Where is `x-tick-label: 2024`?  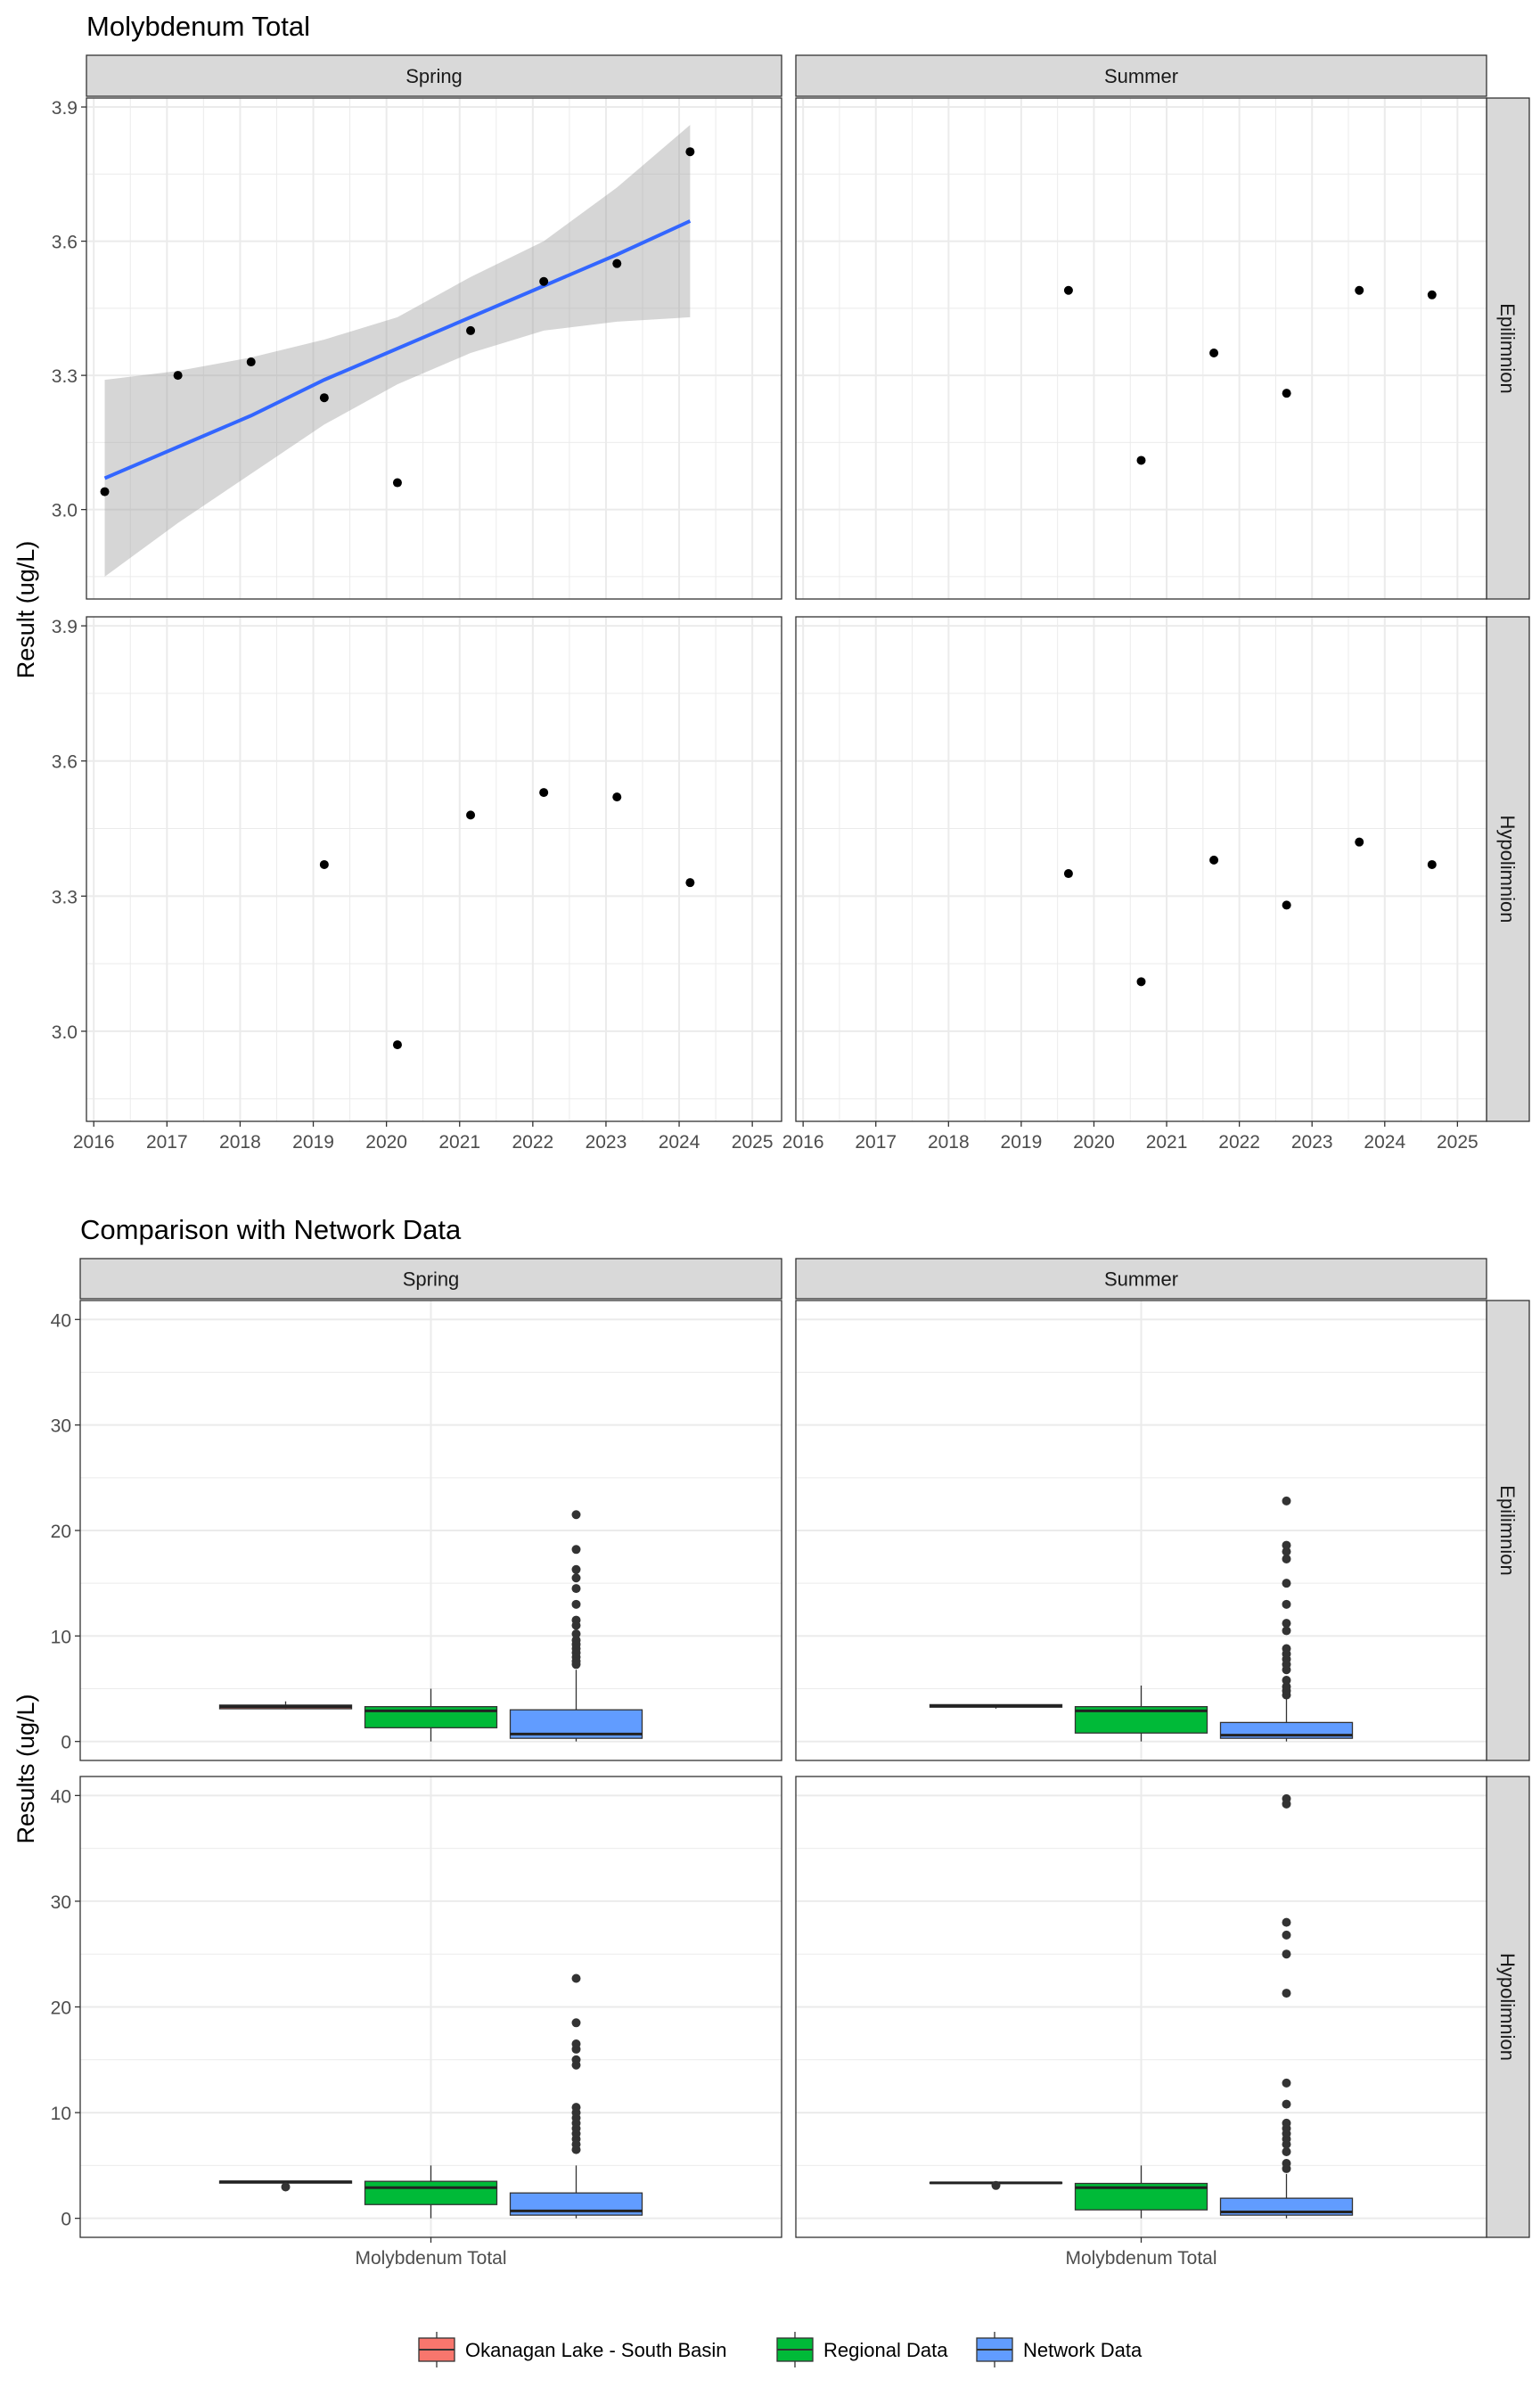 x-tick-label: 2024 is located at coordinates (679, 1142).